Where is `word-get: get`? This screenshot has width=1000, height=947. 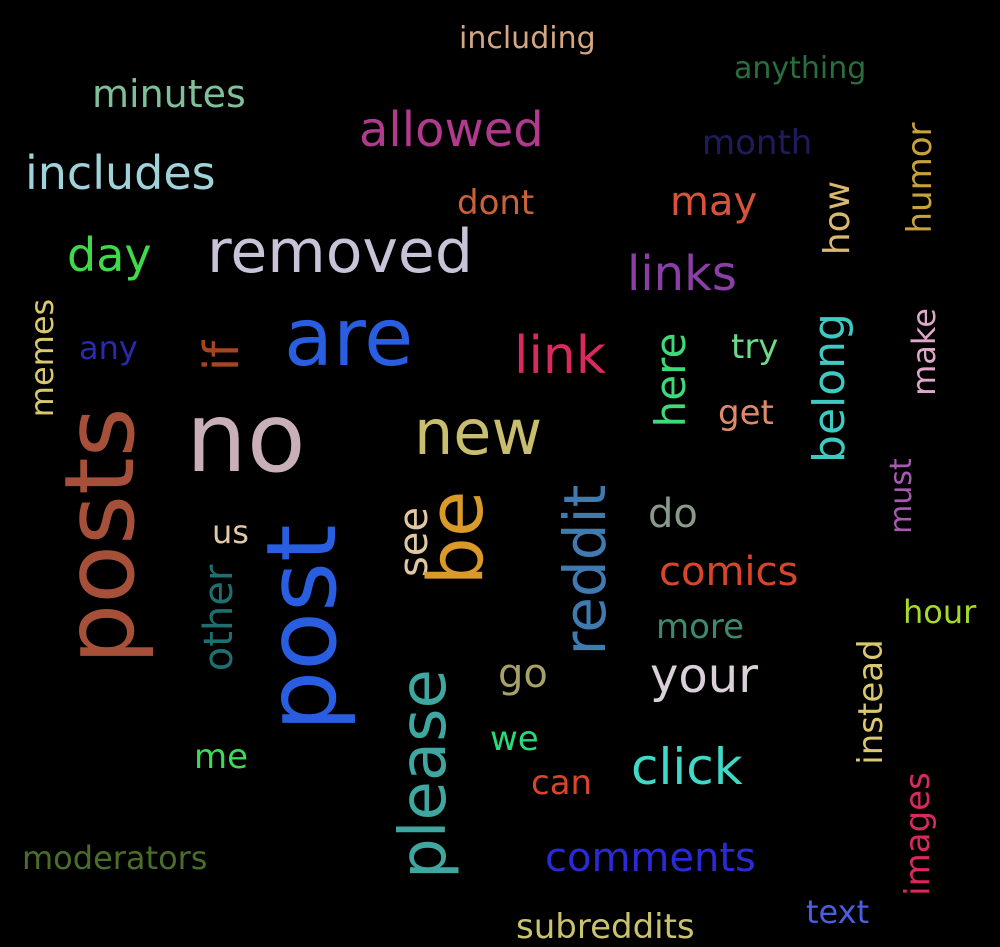 word-get: get is located at coordinates (746, 413).